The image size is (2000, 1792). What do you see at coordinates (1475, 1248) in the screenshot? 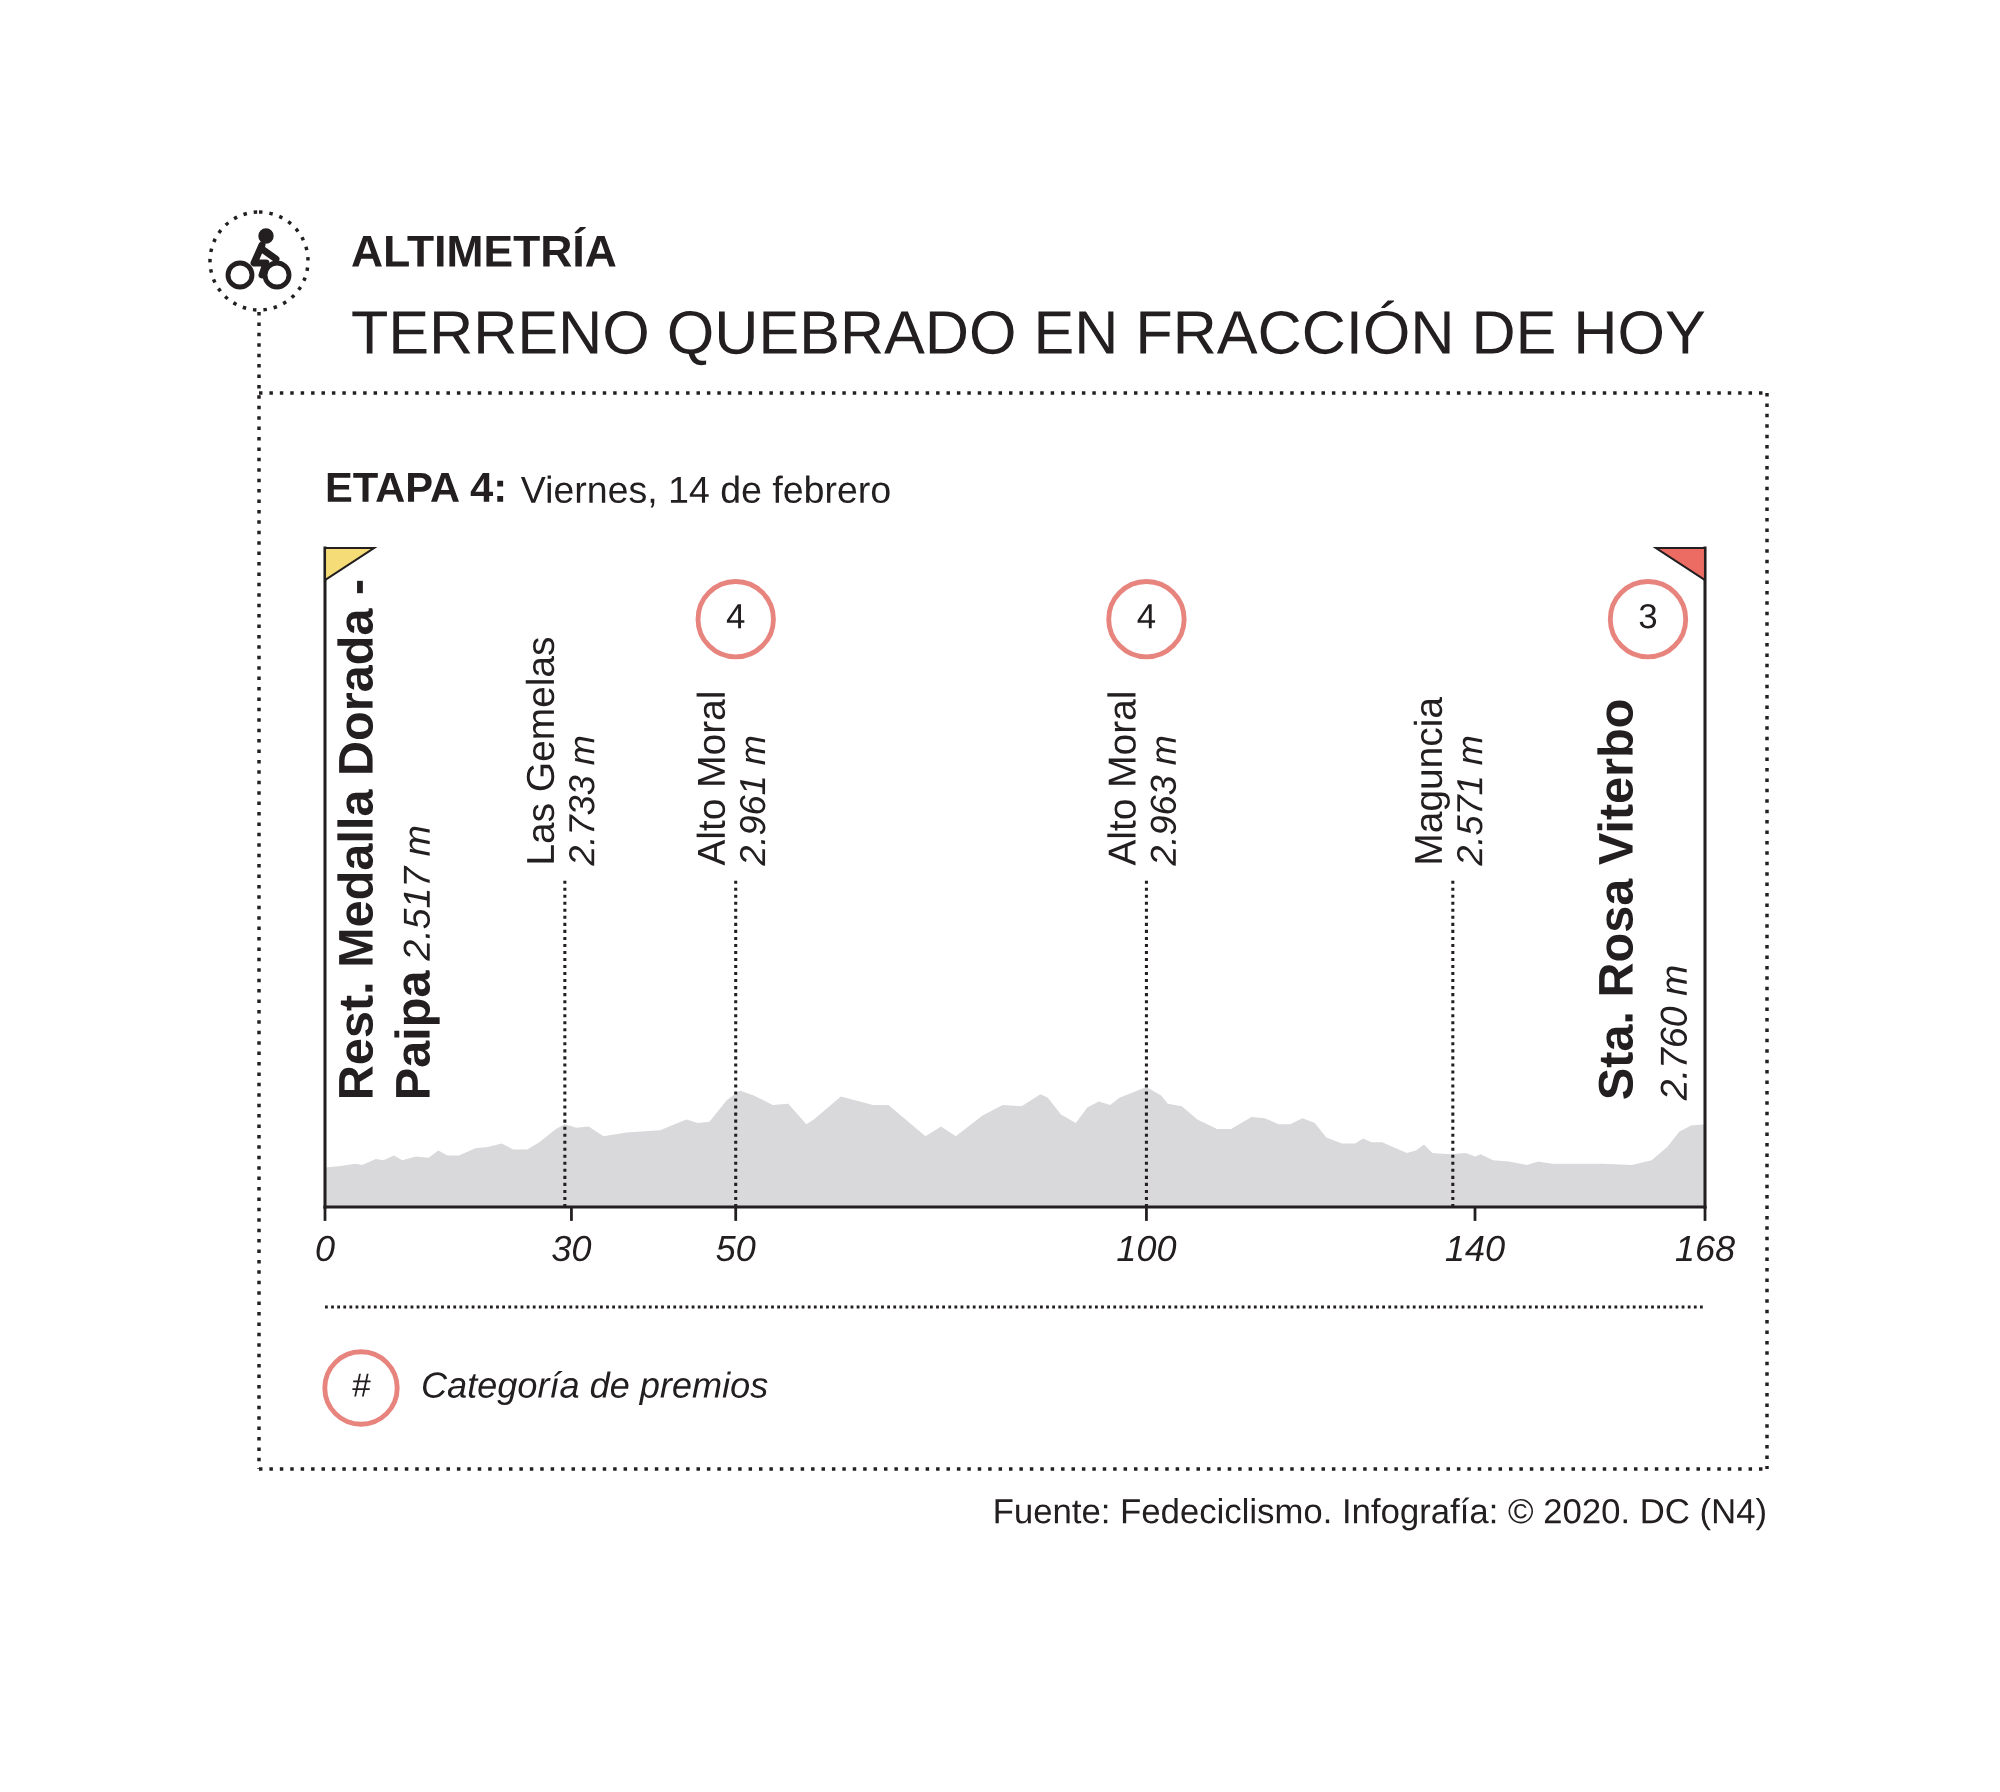
I see `x-tick-label: 140` at bounding box center [1475, 1248].